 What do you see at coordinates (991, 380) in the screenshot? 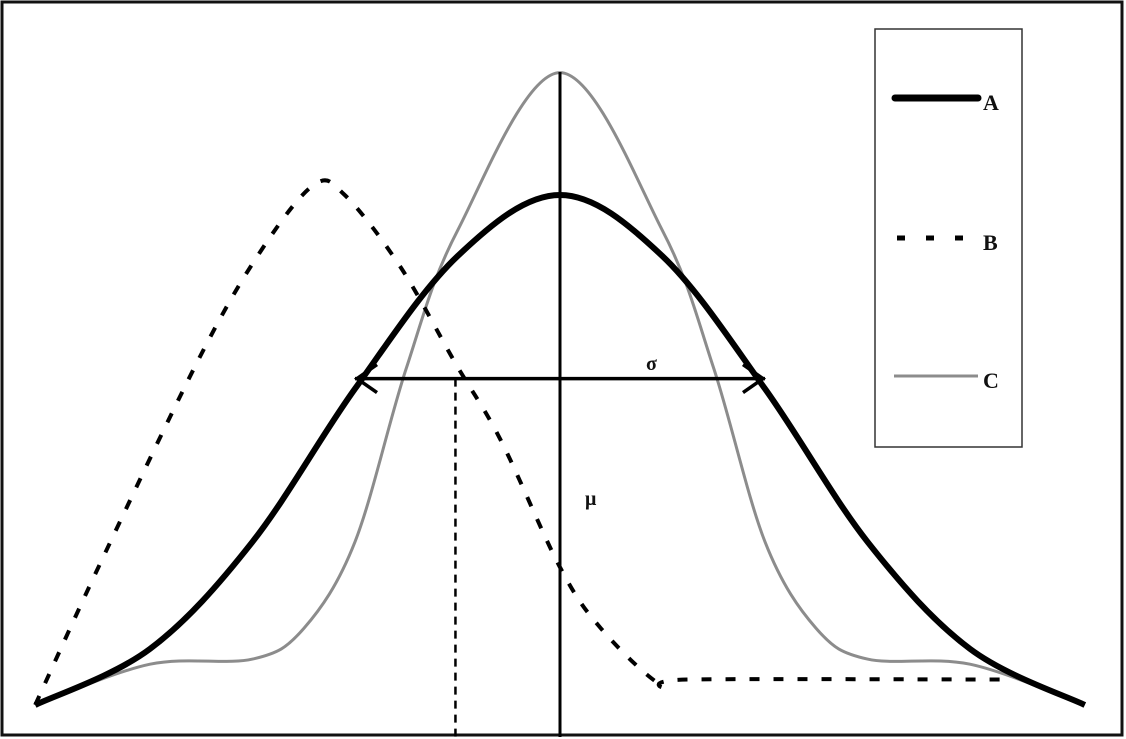
I see `legend-label-c: C` at bounding box center [991, 380].